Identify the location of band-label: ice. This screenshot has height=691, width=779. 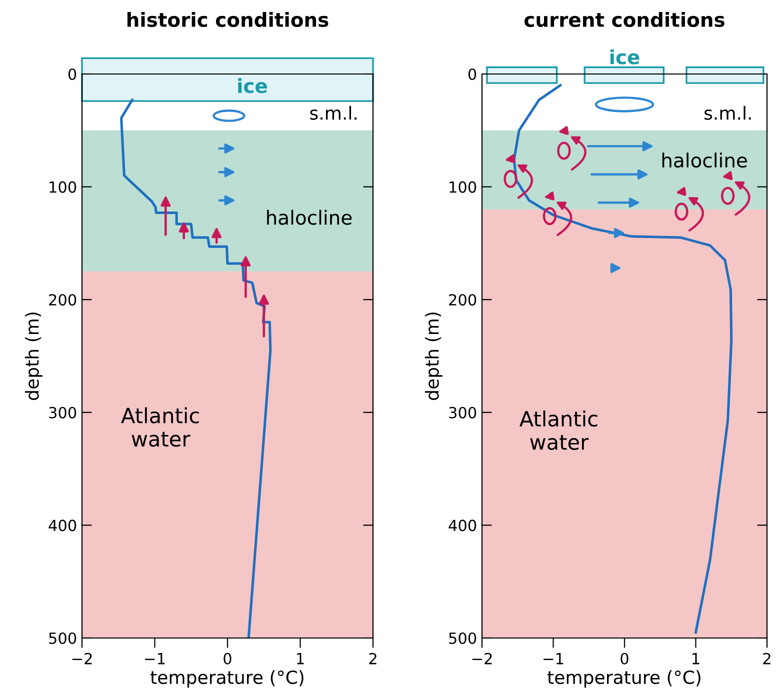
(252, 86).